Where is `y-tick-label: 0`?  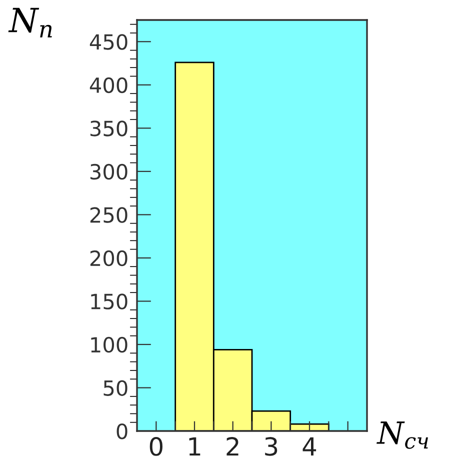 y-tick-label: 0 is located at coordinates (122, 431).